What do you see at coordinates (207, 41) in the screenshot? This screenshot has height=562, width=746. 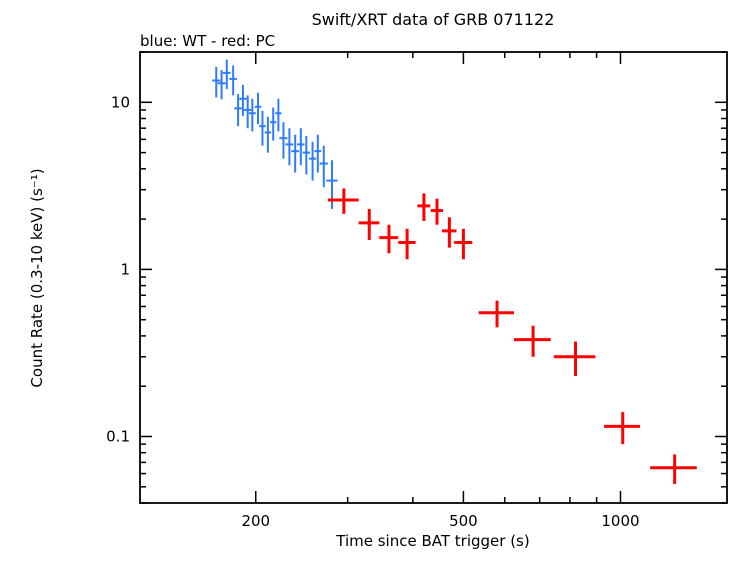 I see `chart-subtitle-legend: blue: WT - red: PC` at bounding box center [207, 41].